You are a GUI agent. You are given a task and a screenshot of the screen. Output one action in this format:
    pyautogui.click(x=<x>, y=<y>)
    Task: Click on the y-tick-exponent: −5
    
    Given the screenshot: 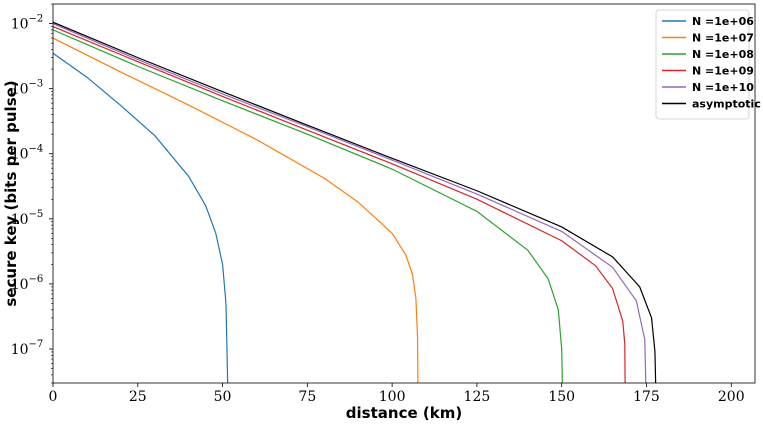 What is the action you would take?
    pyautogui.click(x=36, y=214)
    